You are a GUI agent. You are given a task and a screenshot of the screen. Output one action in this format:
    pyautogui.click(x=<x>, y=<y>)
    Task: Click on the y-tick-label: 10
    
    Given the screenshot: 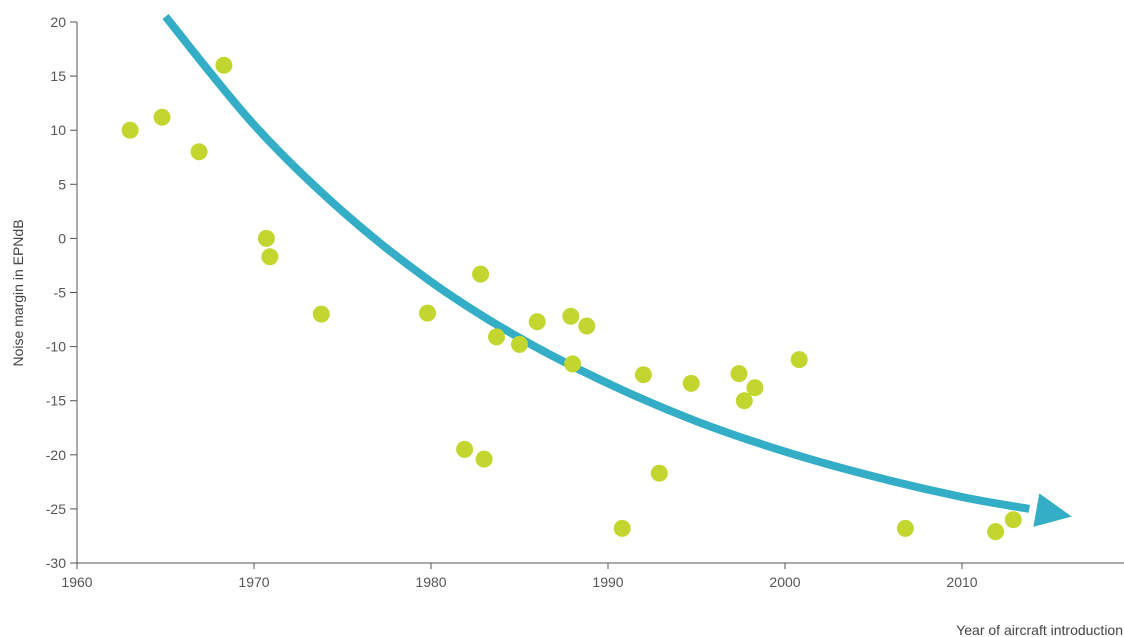 What is the action you would take?
    pyautogui.click(x=58, y=130)
    